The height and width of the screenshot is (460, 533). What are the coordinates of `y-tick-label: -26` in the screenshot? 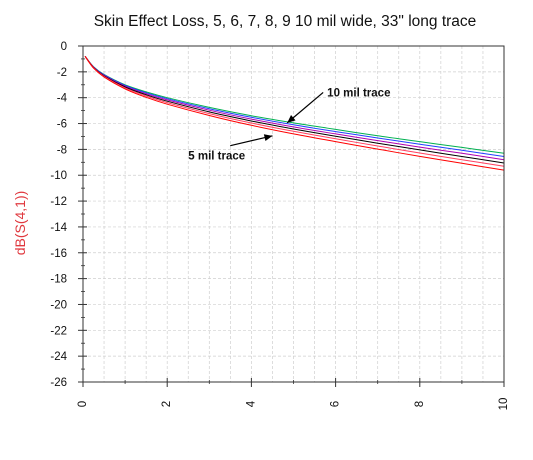 It's located at (58, 383).